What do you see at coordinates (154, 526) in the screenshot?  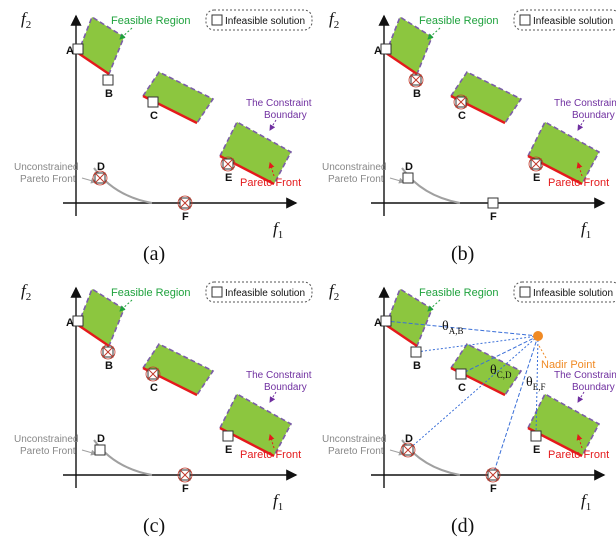 I see `panel-caption: (c)` at bounding box center [154, 526].